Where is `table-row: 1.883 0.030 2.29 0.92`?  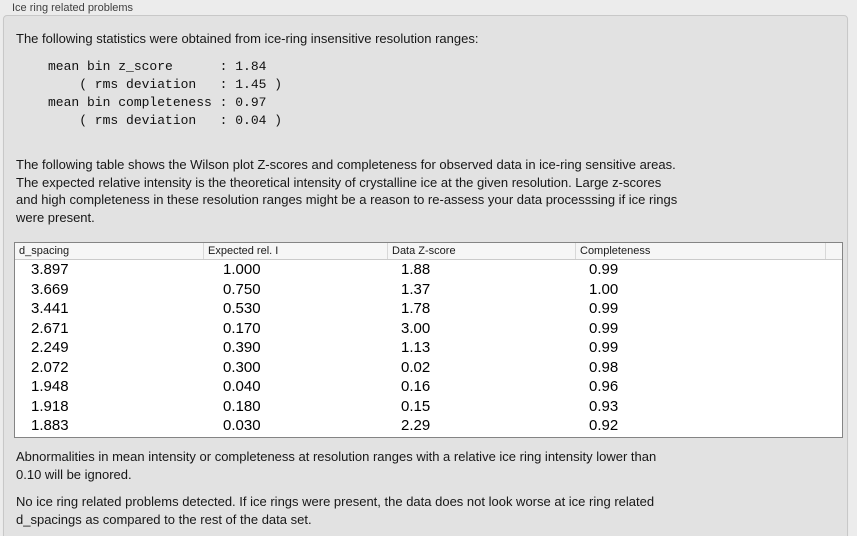
table-row: 1.883 0.030 2.29 0.92 is located at coordinates (428, 426).